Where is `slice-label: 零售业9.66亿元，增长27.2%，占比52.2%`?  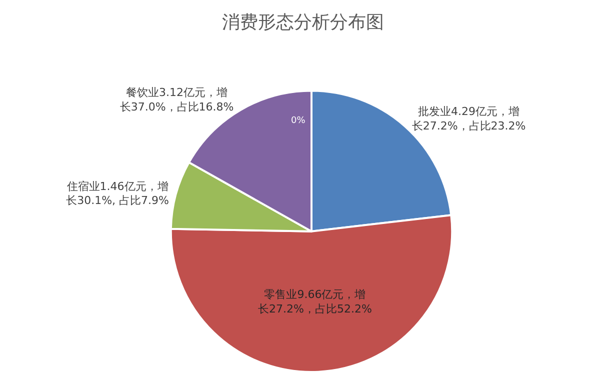
slice-label: 零售业9.66亿元，增长27.2%，占比52.2% is located at coordinates (315, 302).